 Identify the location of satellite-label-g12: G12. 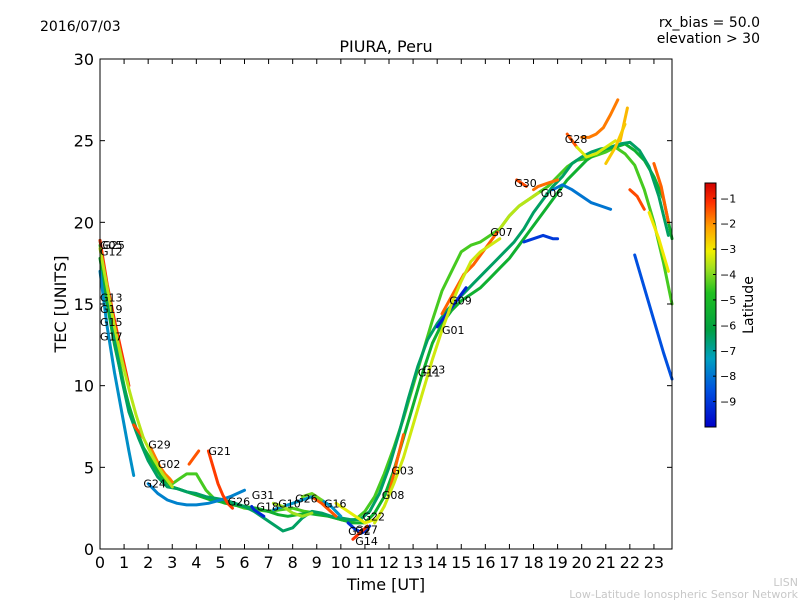
(111, 252).